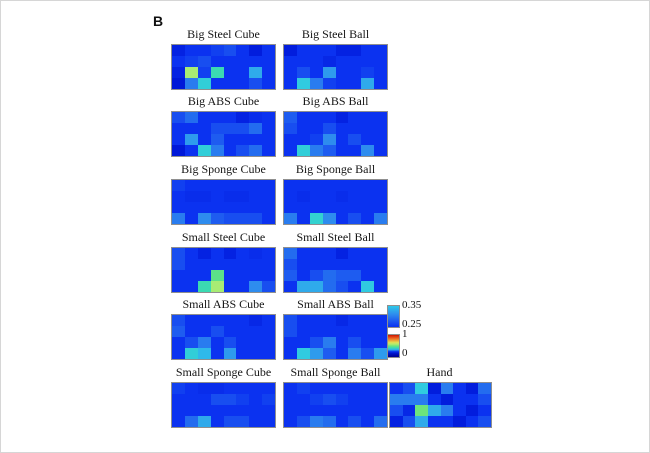 The width and height of the screenshot is (650, 453). I want to click on colorbar-lower, so click(393, 346).